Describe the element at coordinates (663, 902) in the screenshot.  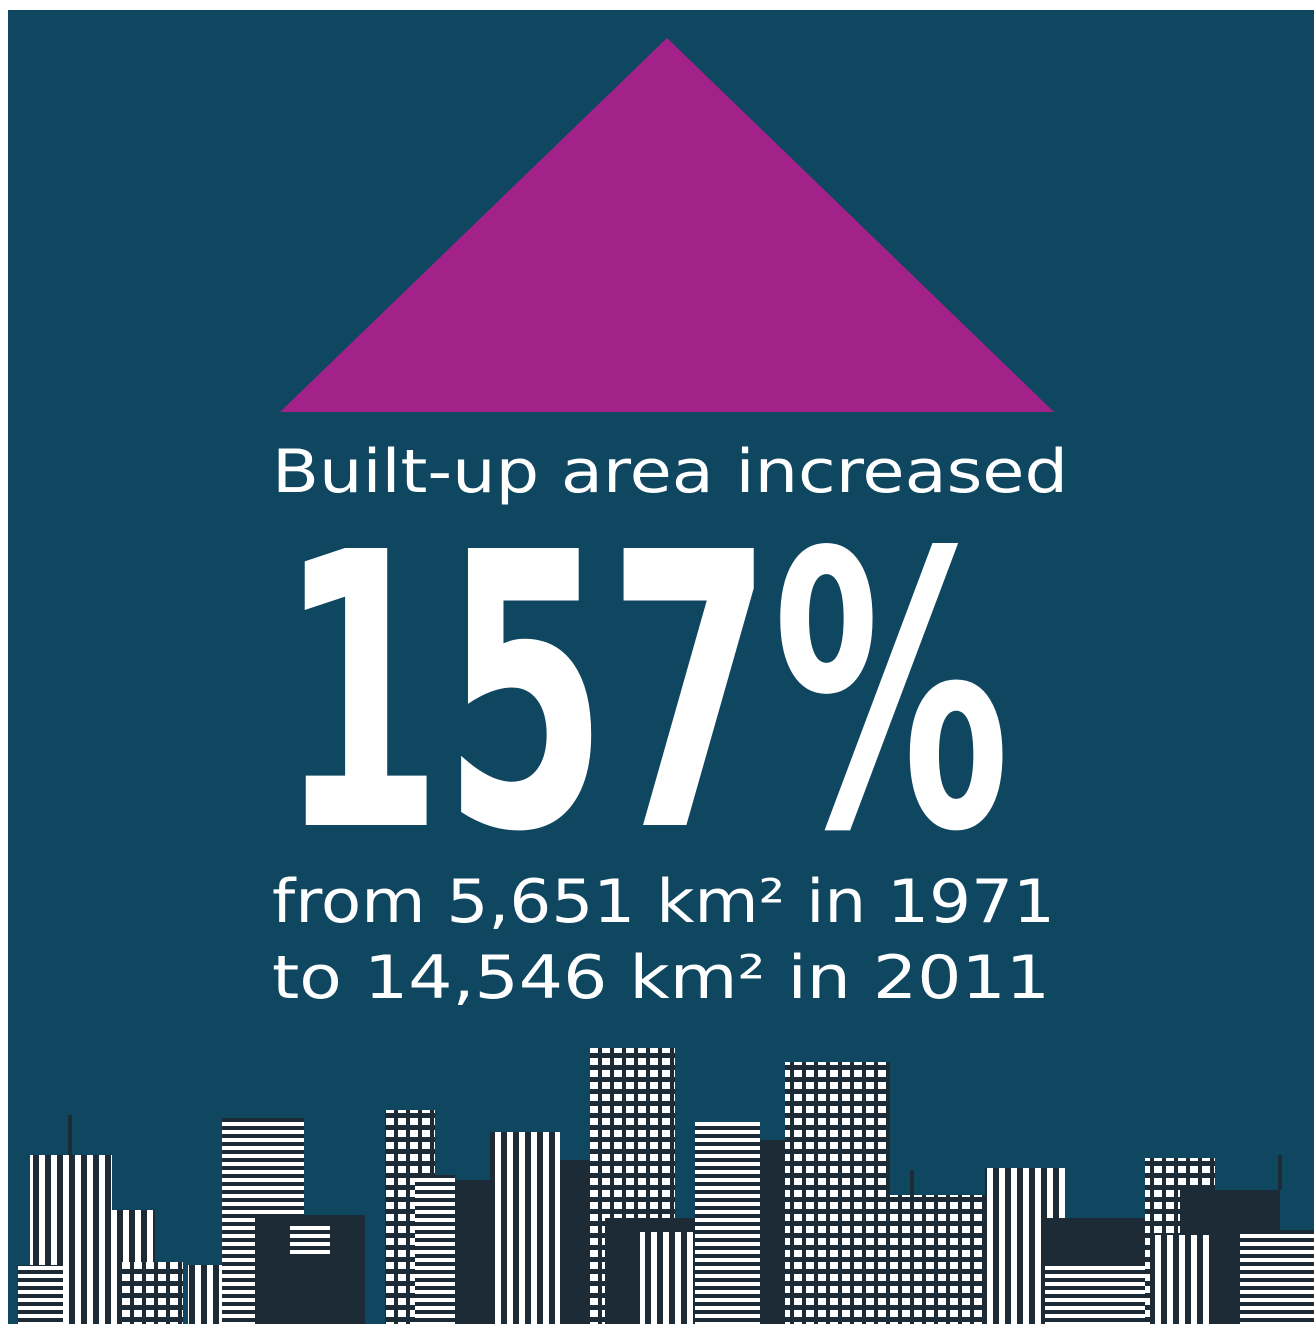
I see `detail-line: from 5,651 km² in 1971` at that location.